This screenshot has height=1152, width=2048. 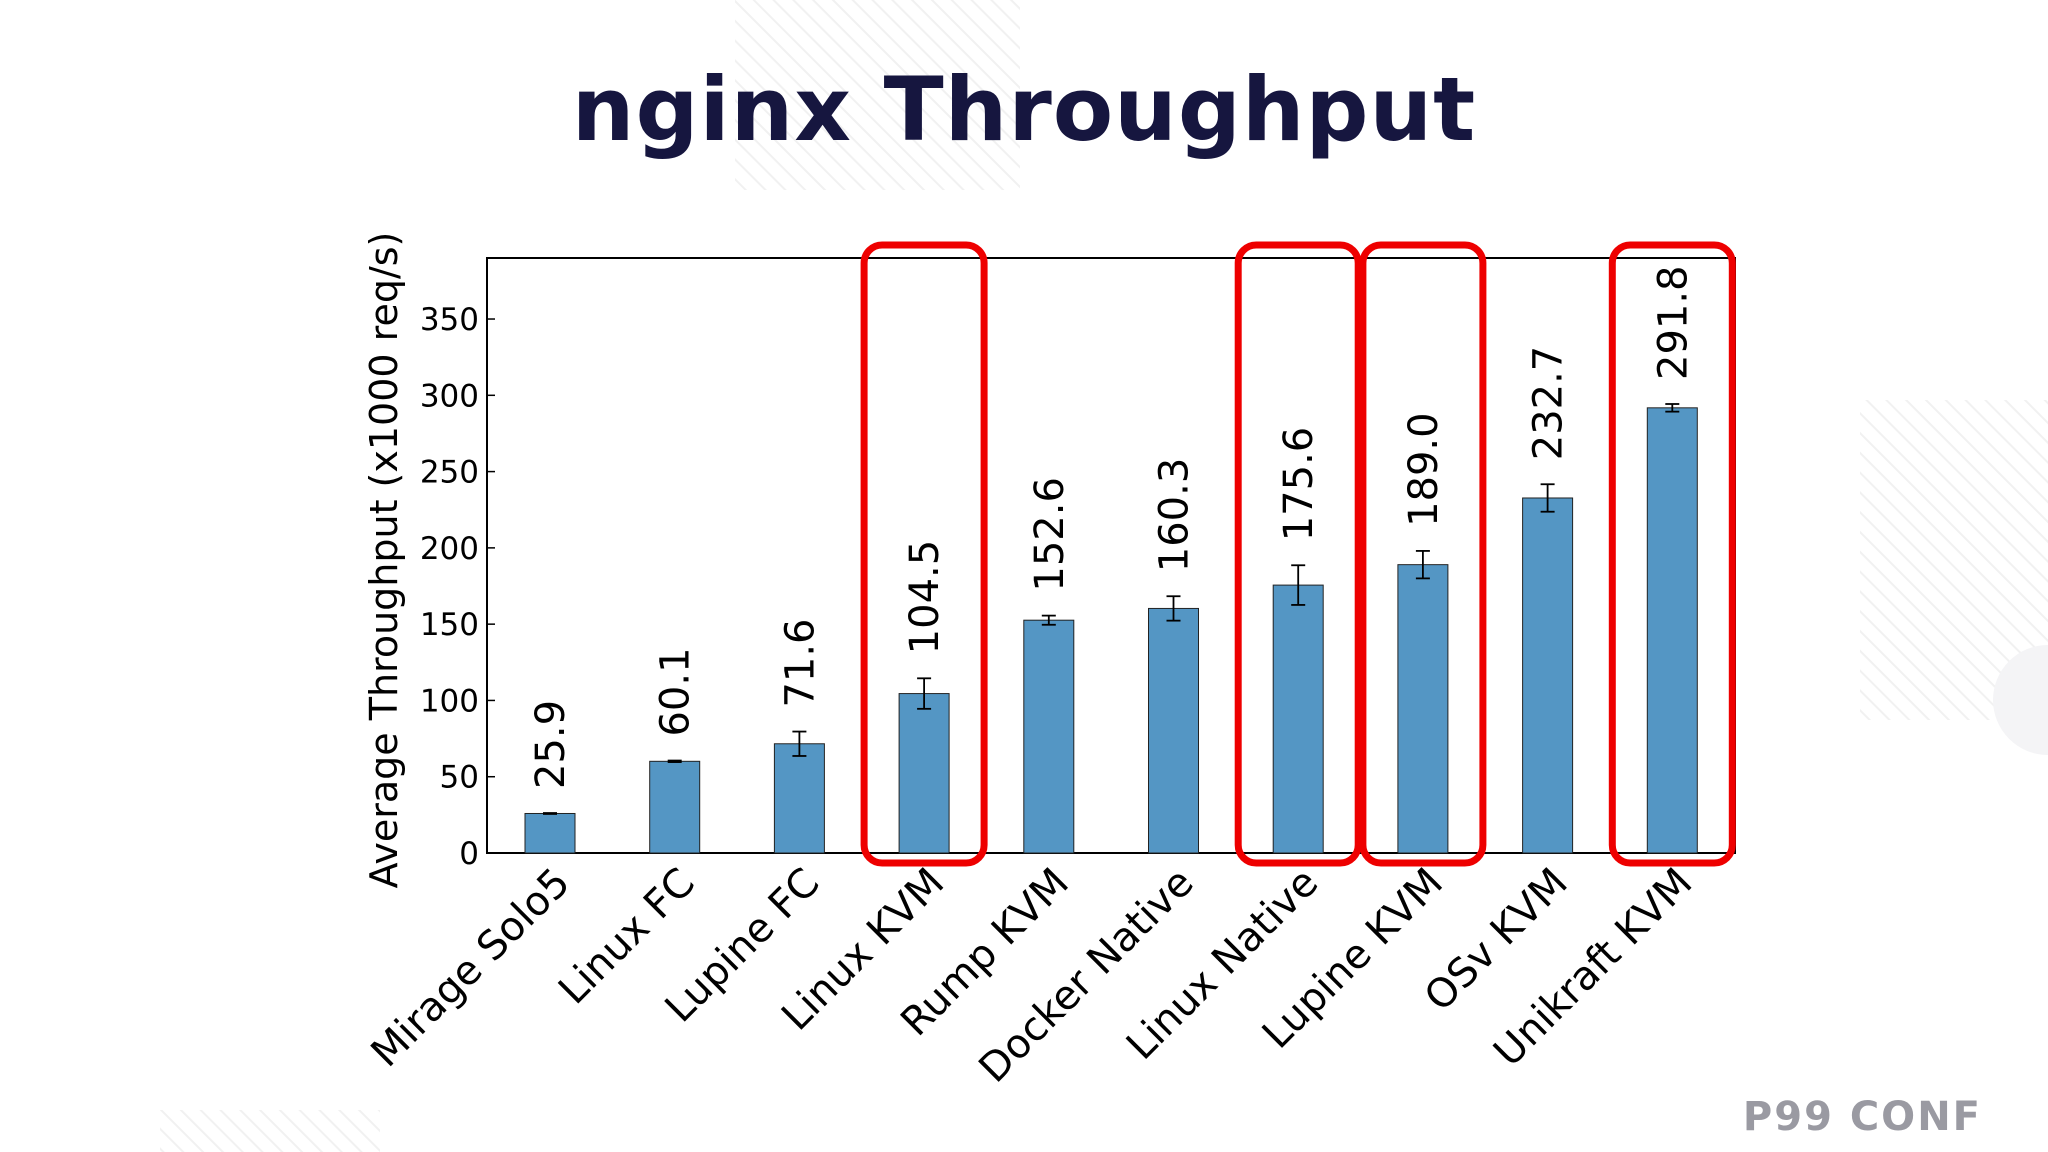 What do you see at coordinates (1862, 1117) in the screenshot?
I see `conference-logo: P99 CONF` at bounding box center [1862, 1117].